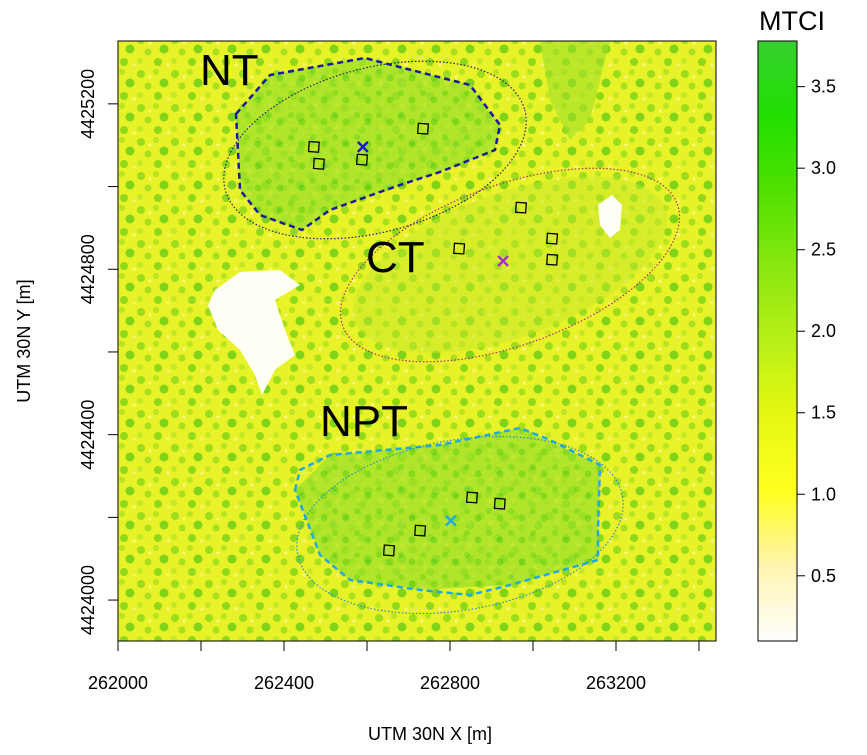  What do you see at coordinates (364, 421) in the screenshot?
I see `site-label: NPT` at bounding box center [364, 421].